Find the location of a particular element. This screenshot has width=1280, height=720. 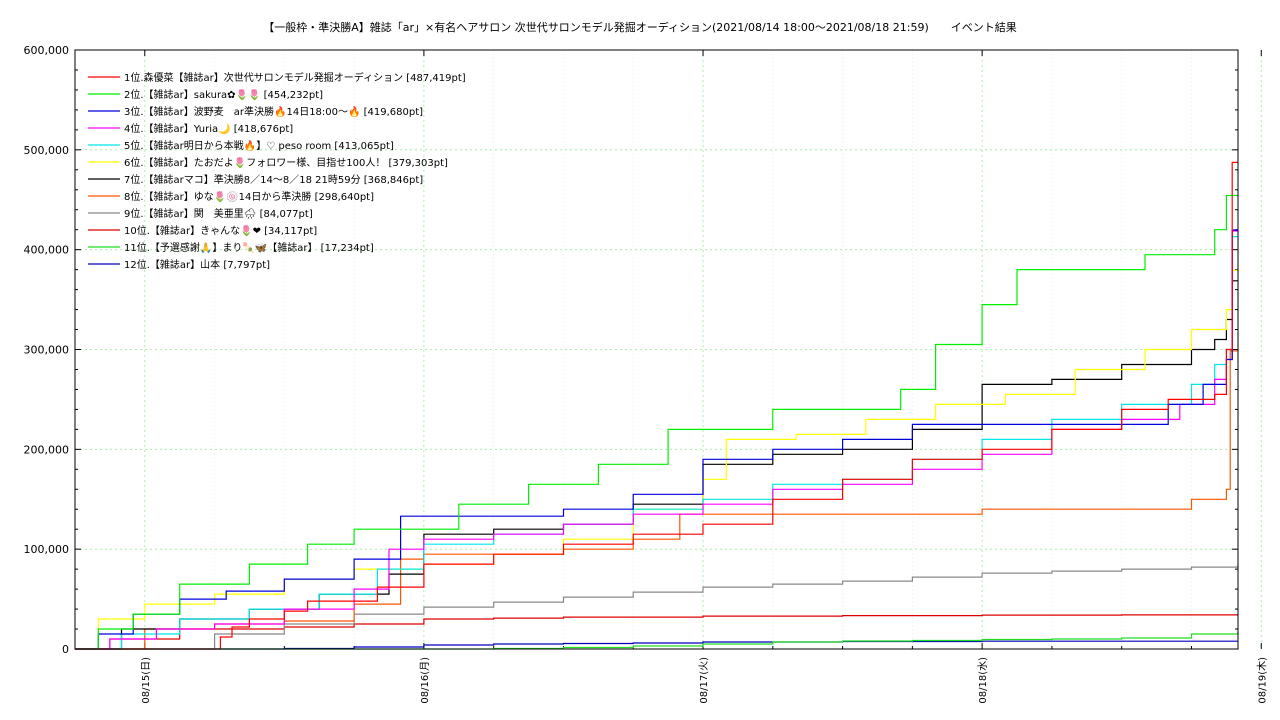

y-tick-label: 400,000 is located at coordinates (47, 250).